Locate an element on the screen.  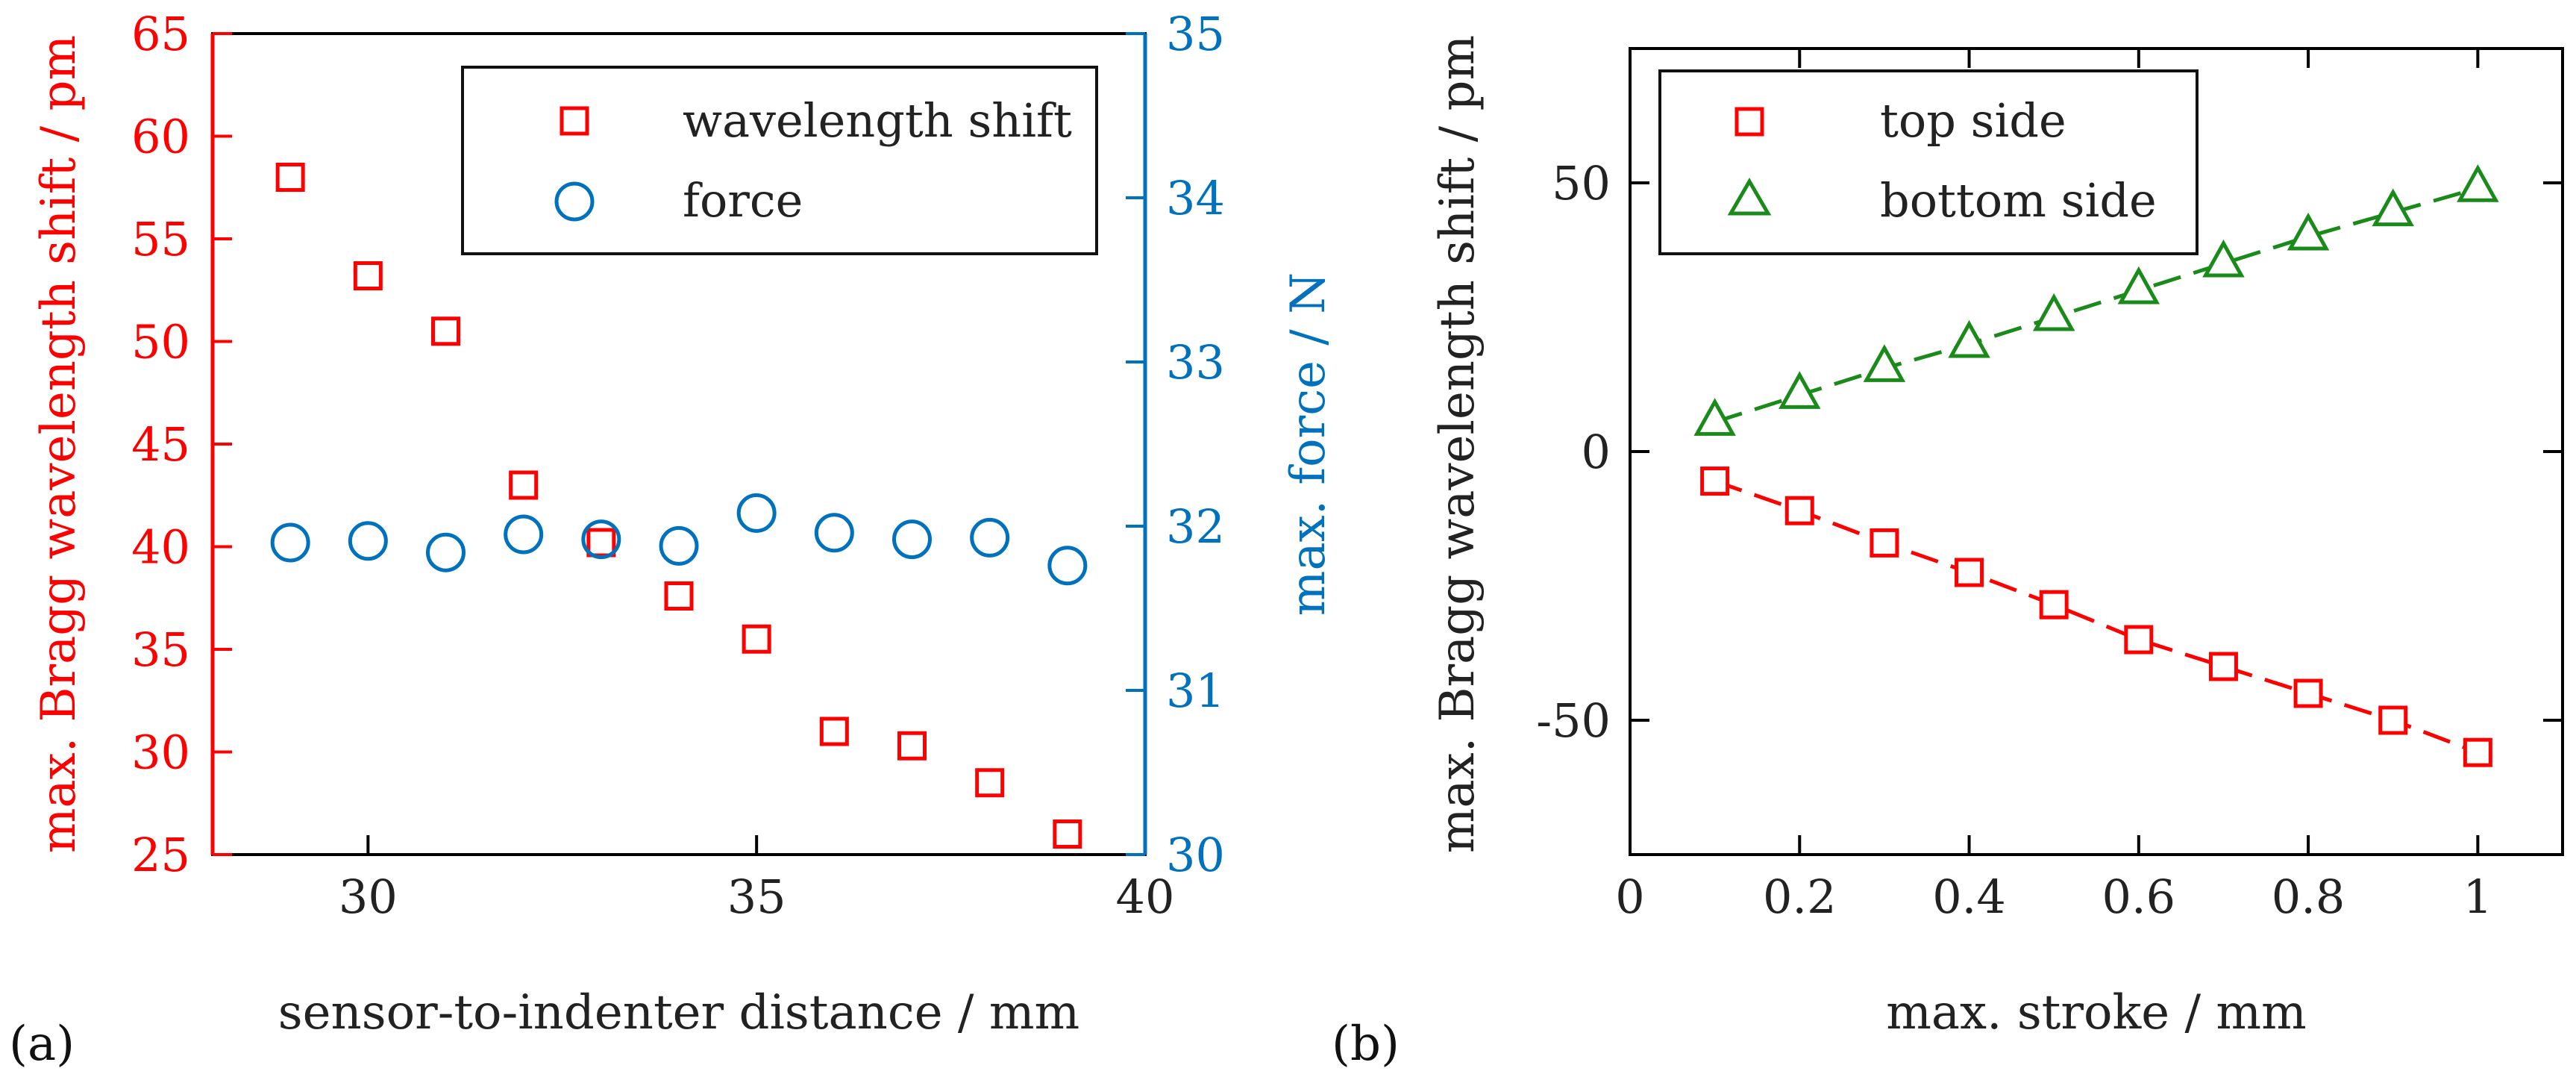
chart-a-left-y-tick-label: 30 is located at coordinates (160, 752).